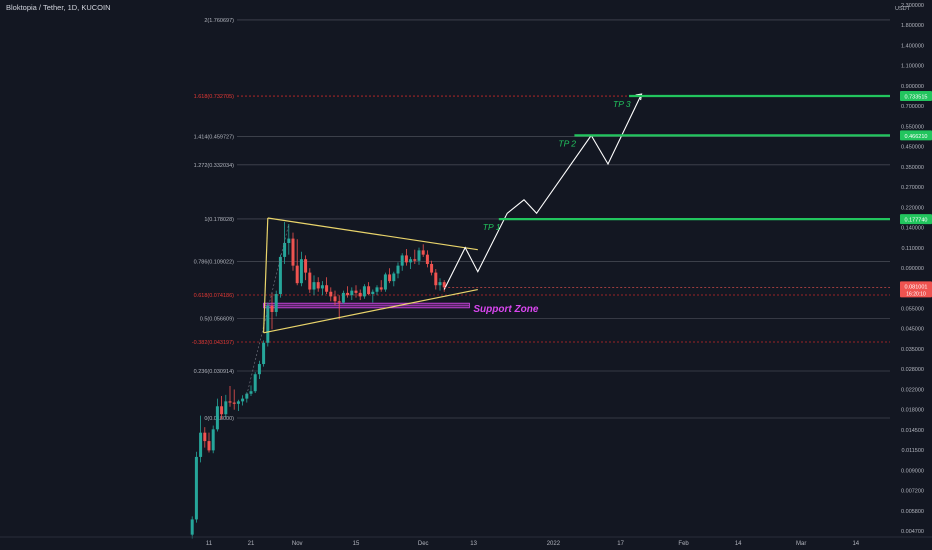 The width and height of the screenshot is (932, 550). Describe the element at coordinates (356, 544) in the screenshot. I see `x-tick-label: 15` at that location.